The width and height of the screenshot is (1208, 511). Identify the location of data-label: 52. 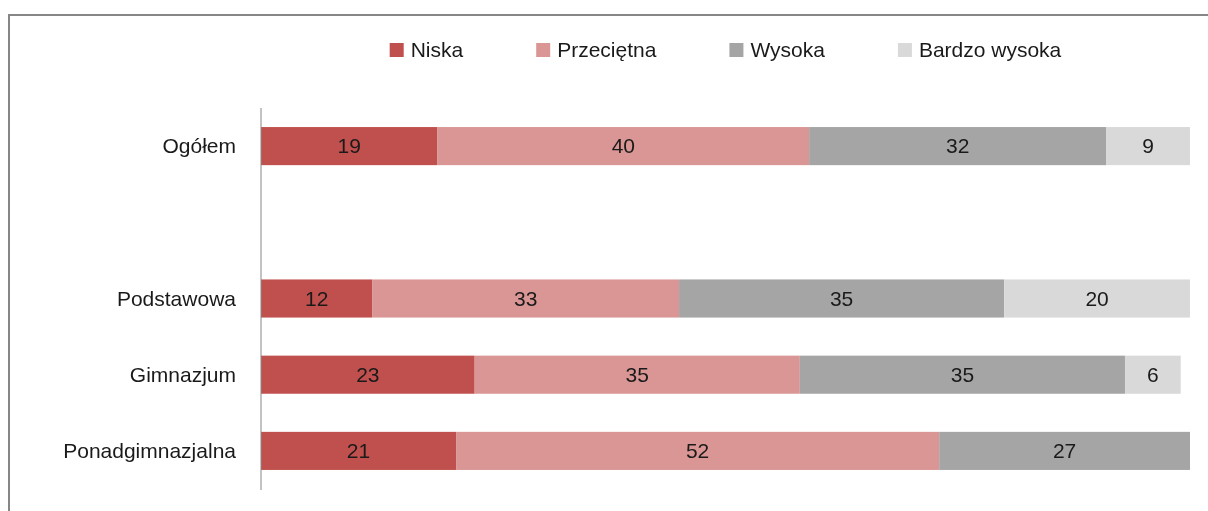
(697, 451).